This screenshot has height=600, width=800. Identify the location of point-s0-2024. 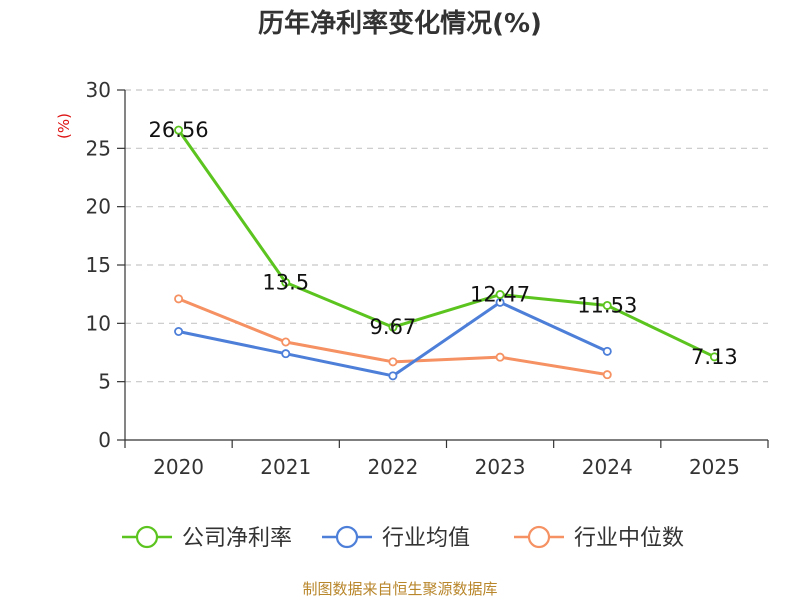
(607, 305).